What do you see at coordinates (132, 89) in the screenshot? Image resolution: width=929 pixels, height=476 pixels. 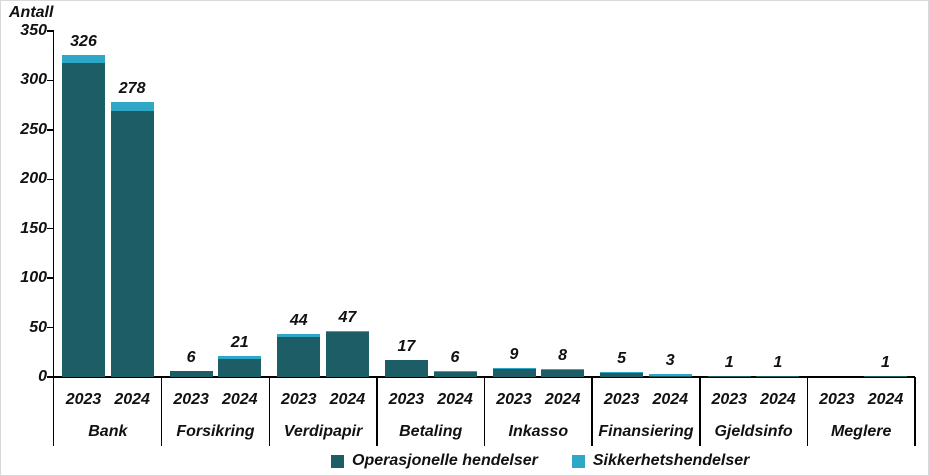 I see `bar-value-label: 278` at bounding box center [132, 89].